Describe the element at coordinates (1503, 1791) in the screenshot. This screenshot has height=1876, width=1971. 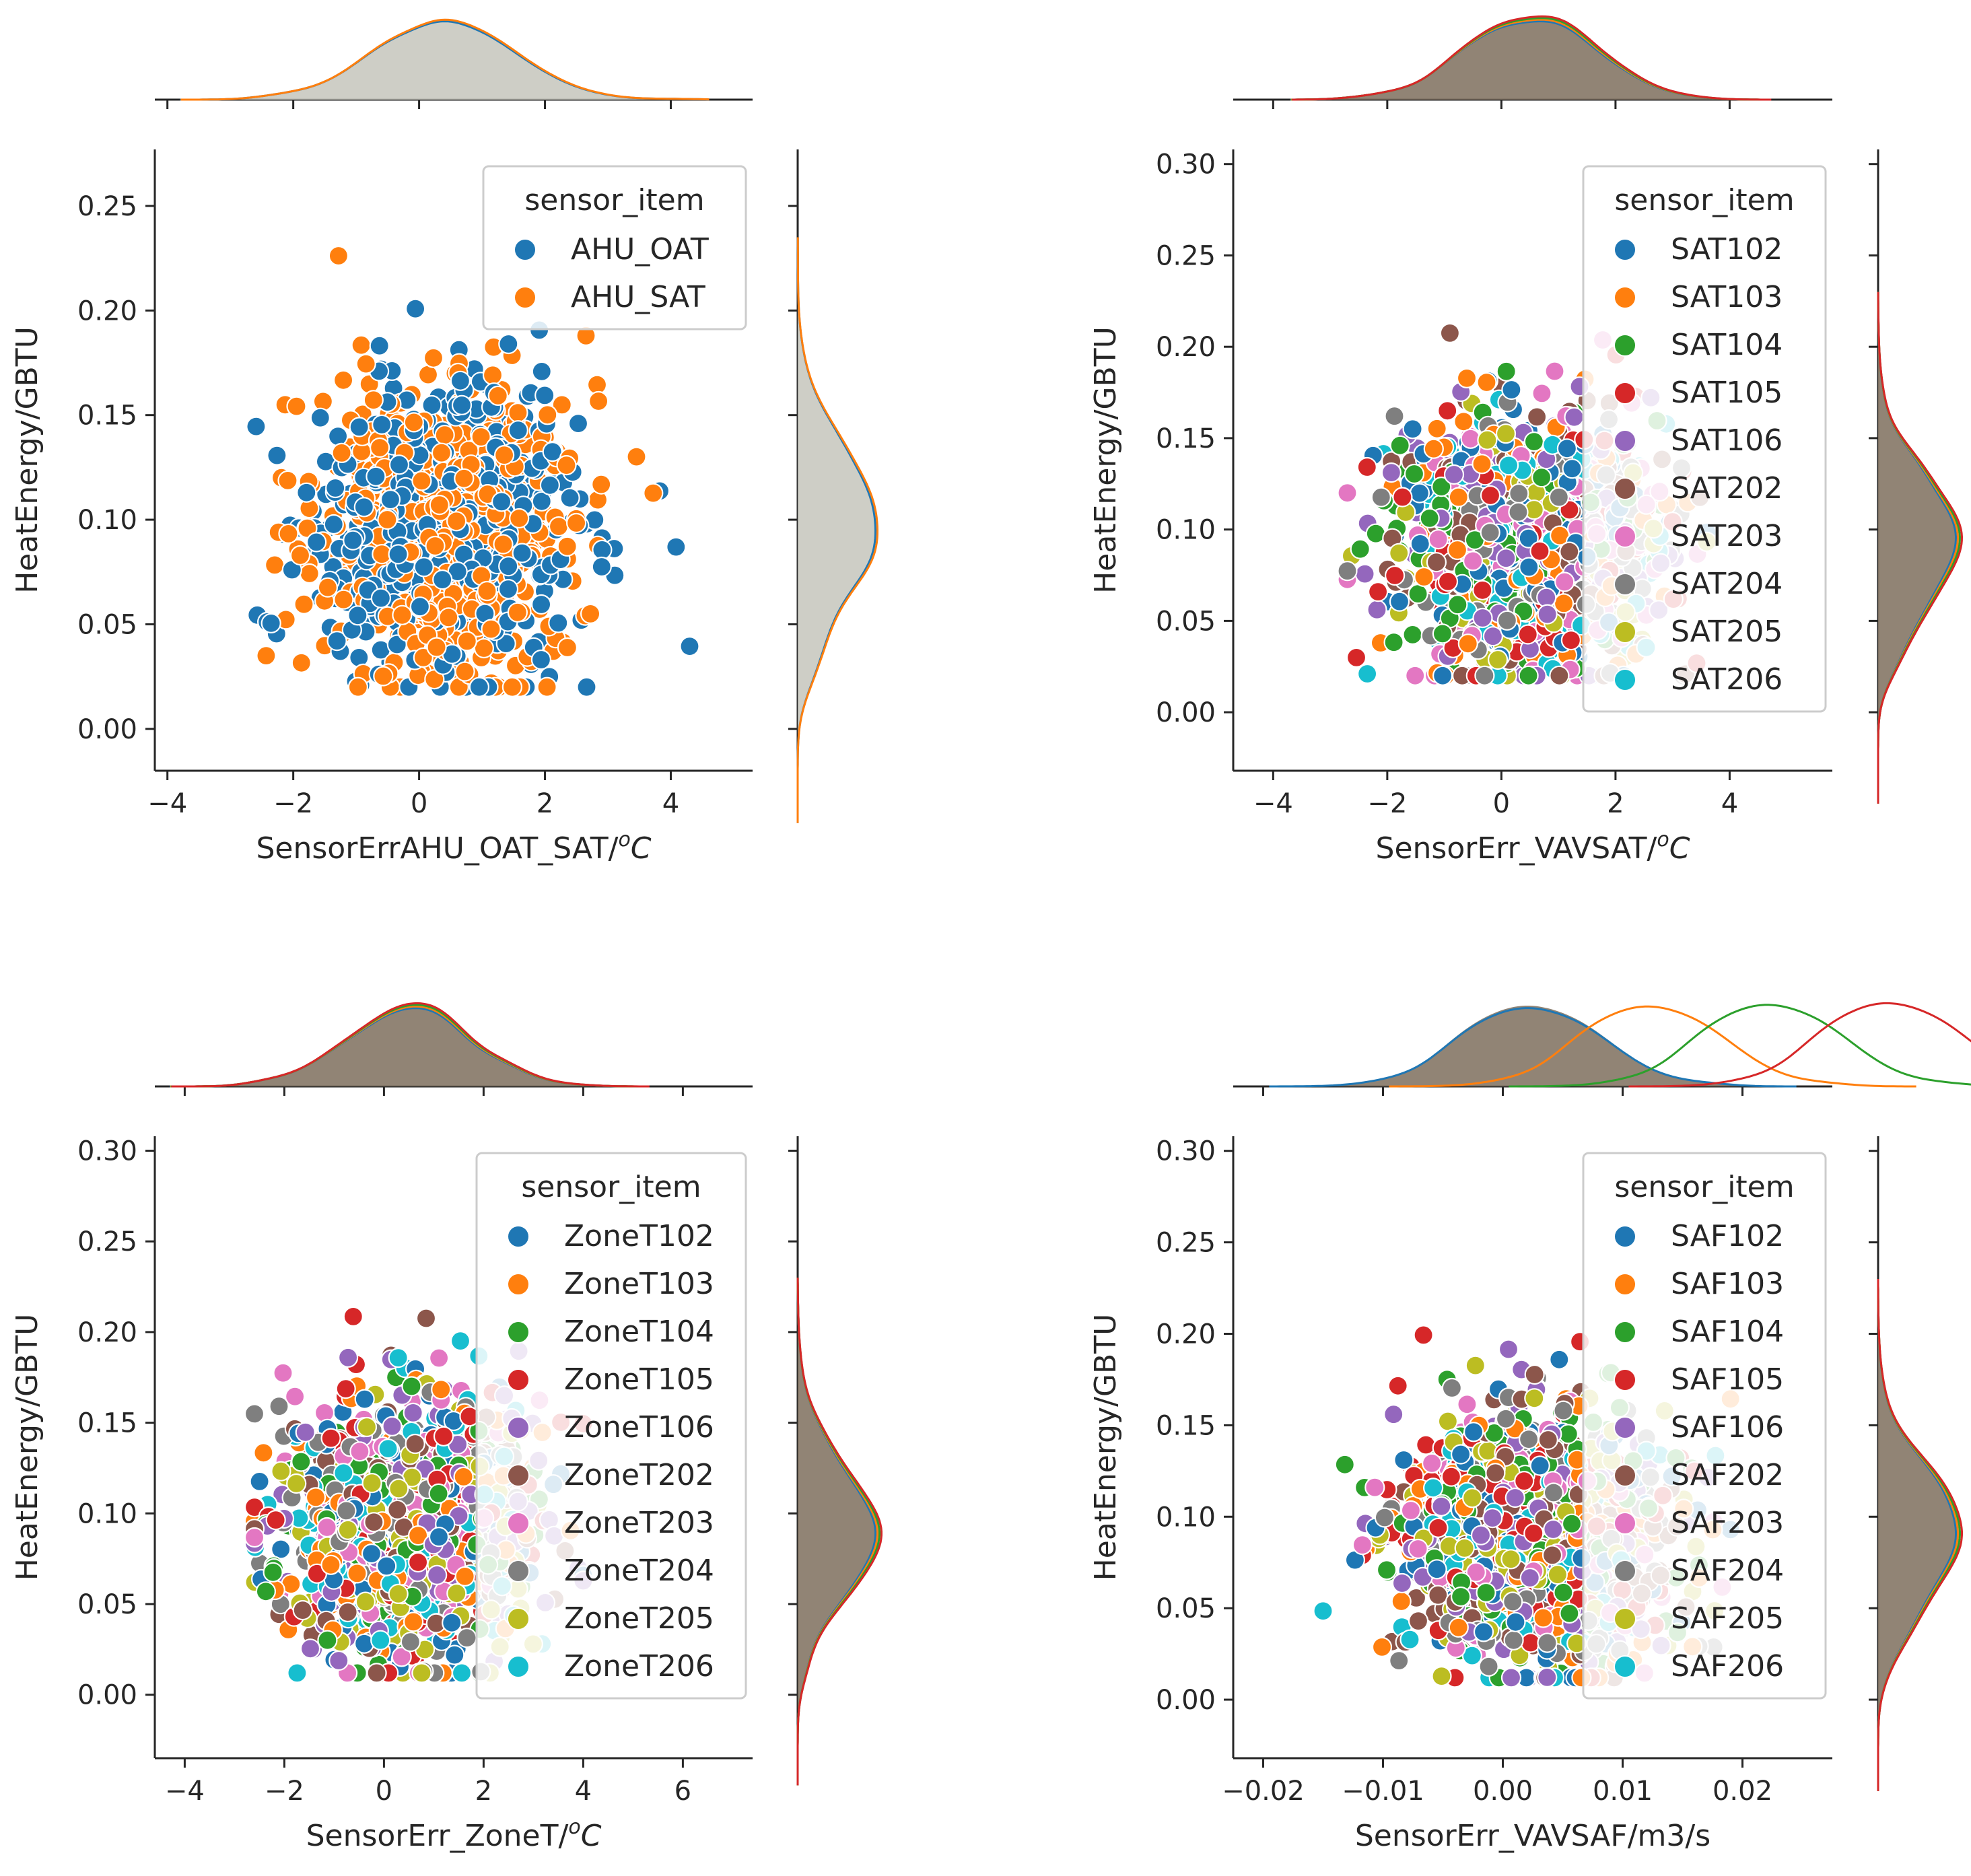
I see `x-tick-label: 0.00` at that location.